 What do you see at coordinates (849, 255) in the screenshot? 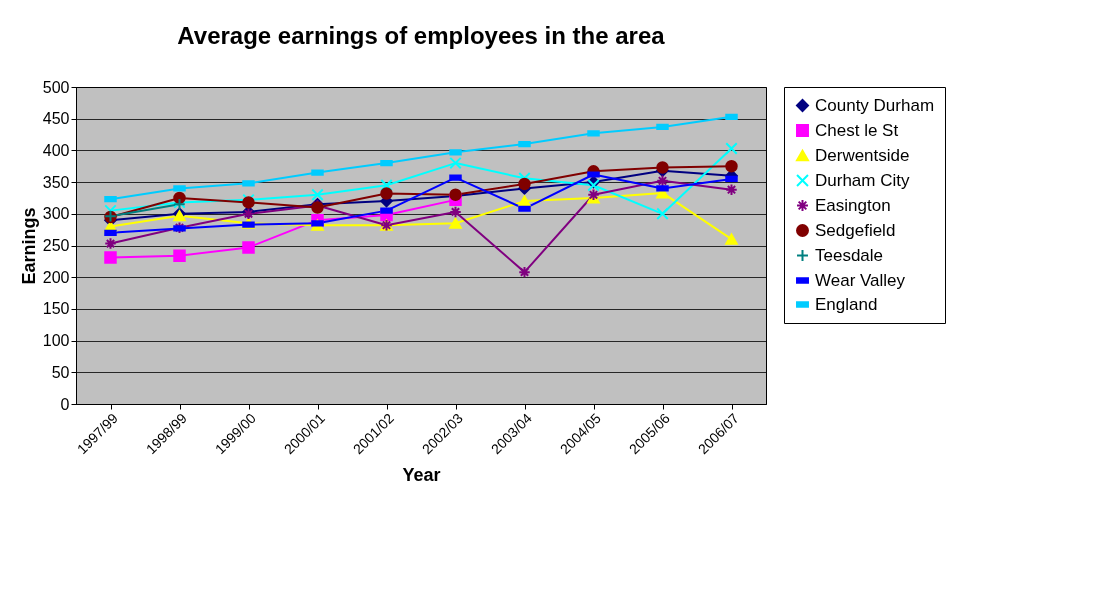
I see `legend-label: Teesdale` at bounding box center [849, 255].